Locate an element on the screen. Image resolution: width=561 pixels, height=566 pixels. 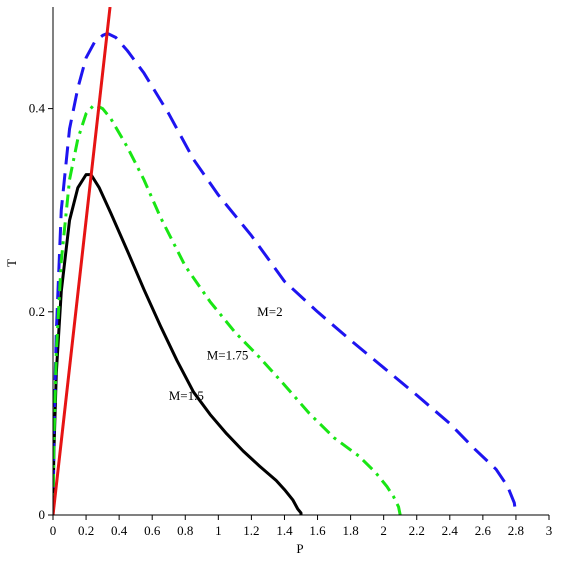
y-tick-label: 0.2 is located at coordinates (37, 311).